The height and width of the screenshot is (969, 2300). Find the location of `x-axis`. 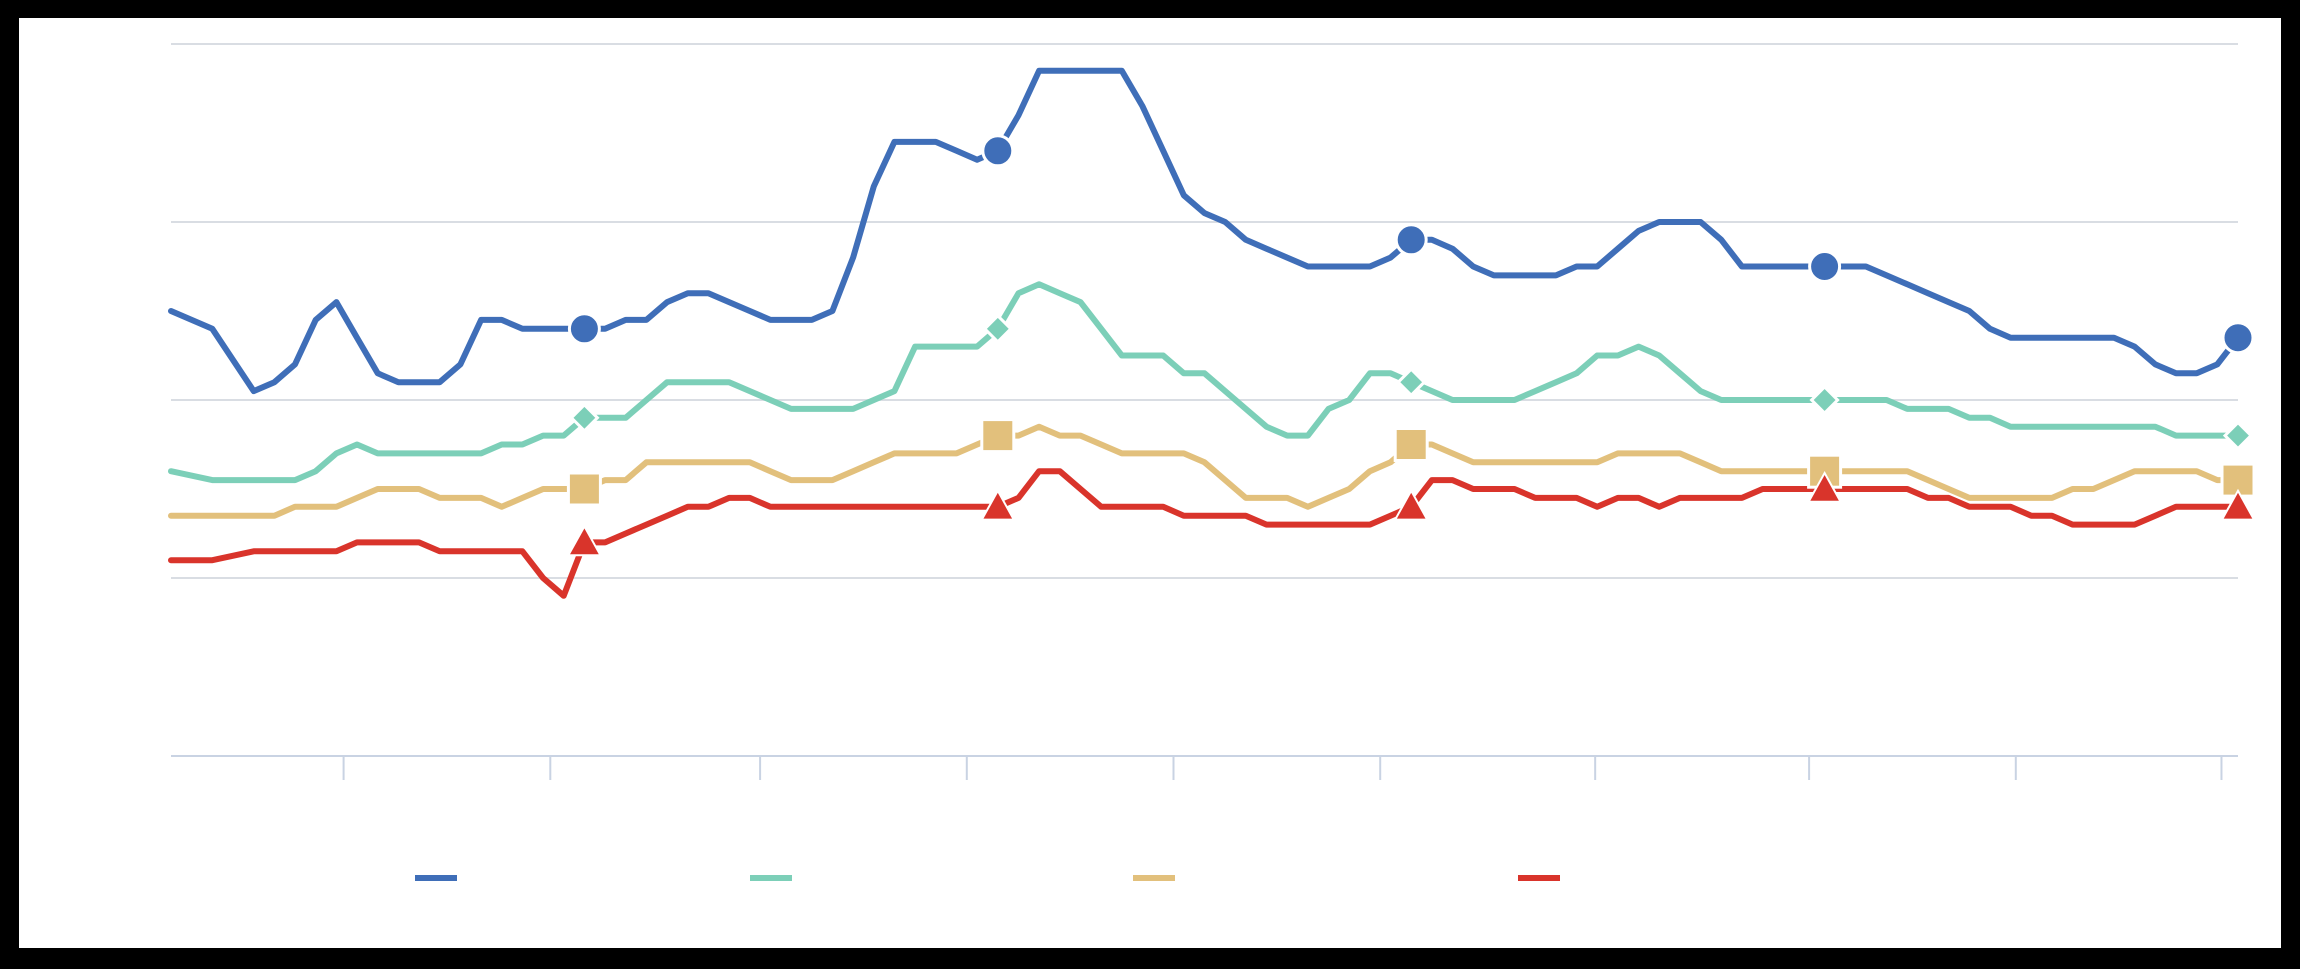

x-axis is located at coordinates (1204, 767).